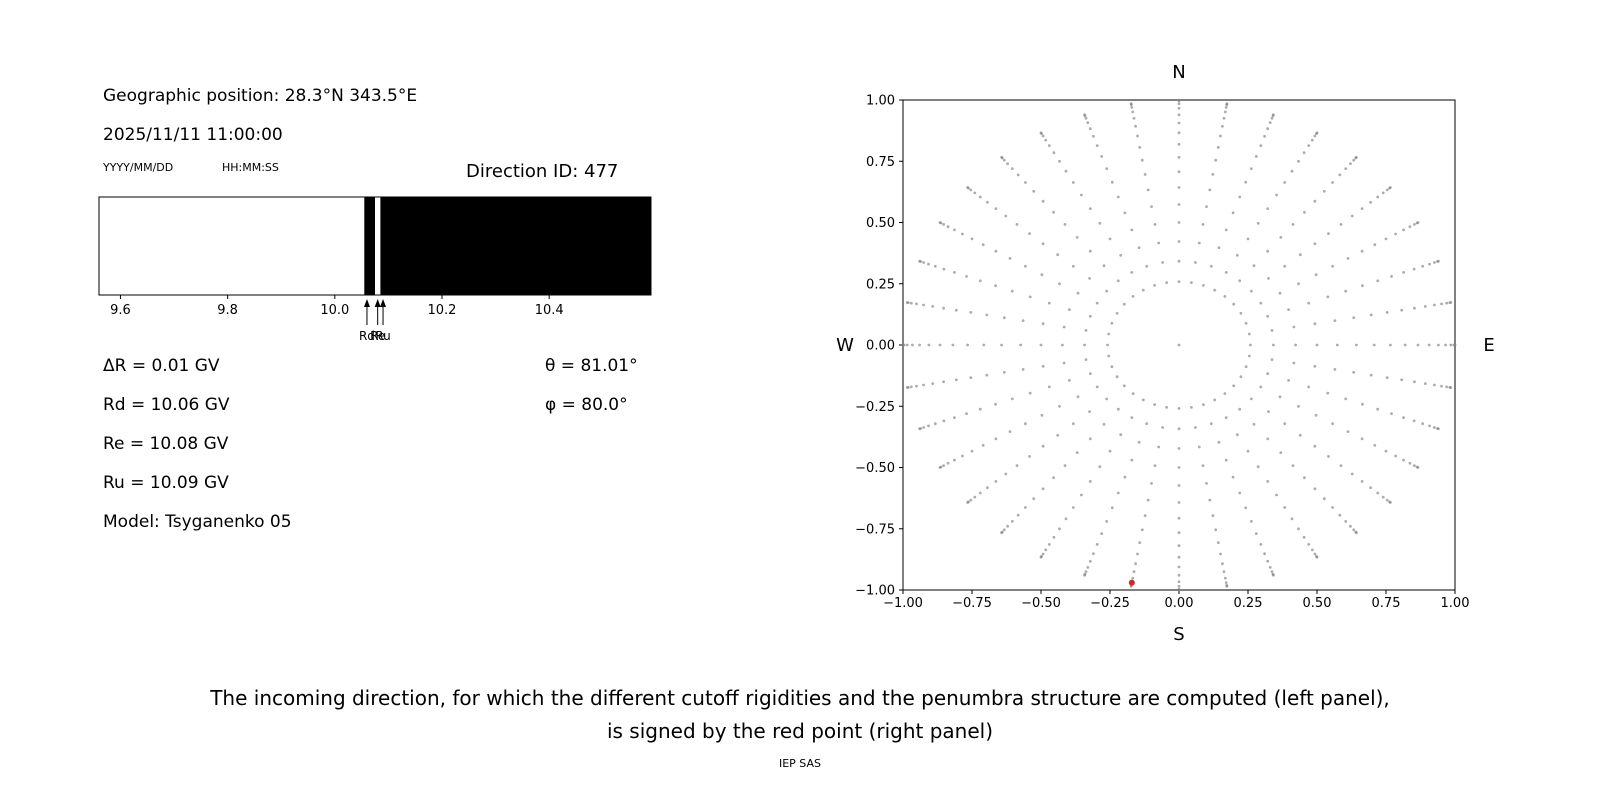 Image resolution: width=1600 pixels, height=800 pixels. I want to click on map-x-tick-label: −0.50, so click(1041, 603).